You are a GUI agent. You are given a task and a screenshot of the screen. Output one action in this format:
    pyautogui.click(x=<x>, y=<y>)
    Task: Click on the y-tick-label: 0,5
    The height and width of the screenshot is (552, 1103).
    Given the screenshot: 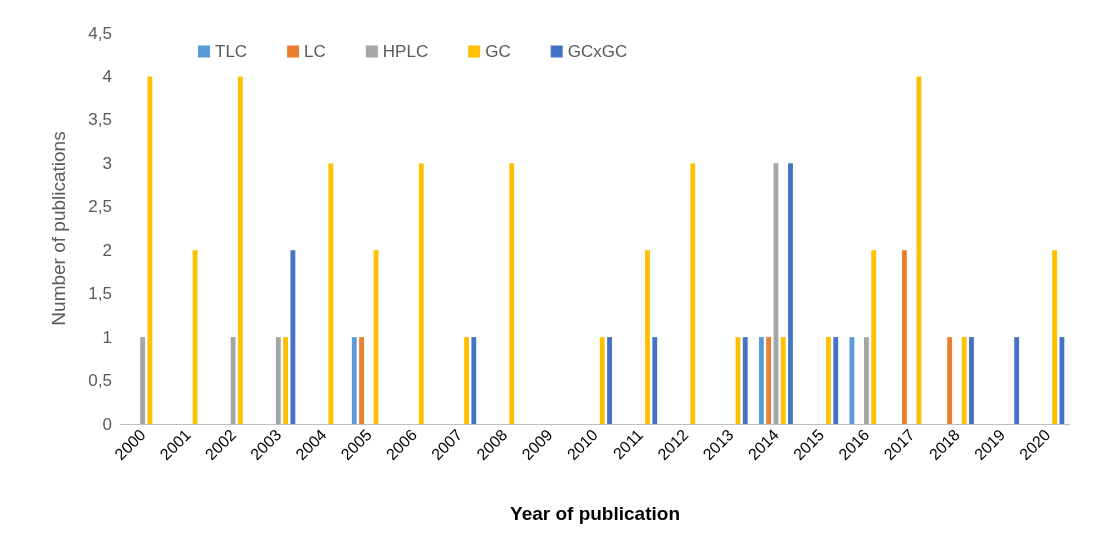 What is the action you would take?
    pyautogui.click(x=100, y=381)
    